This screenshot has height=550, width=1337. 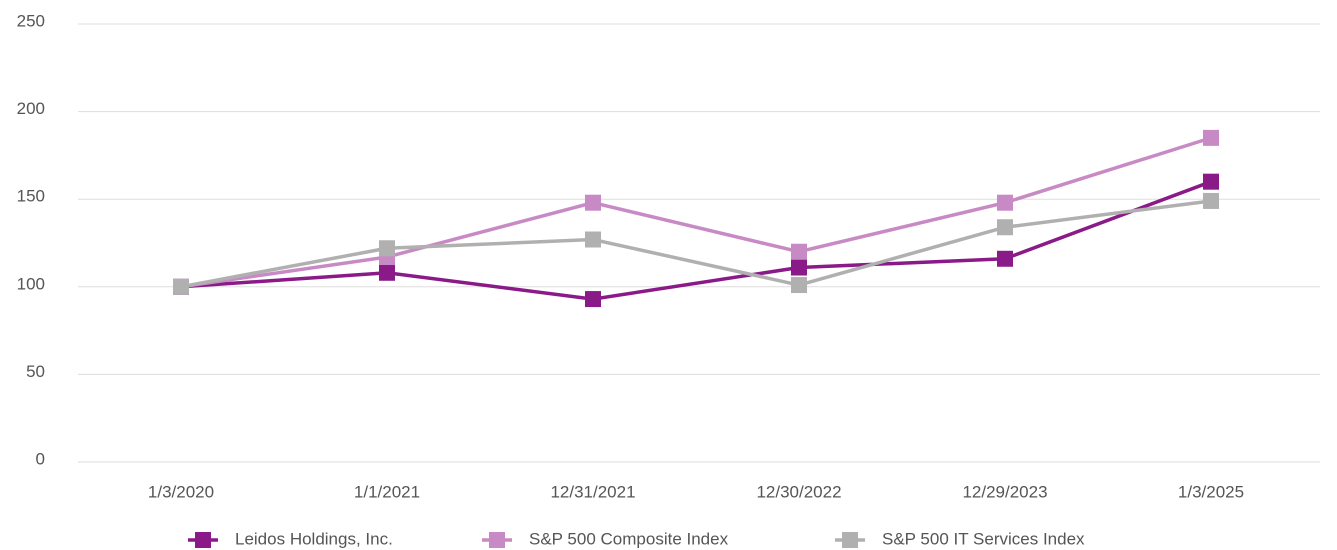 What do you see at coordinates (31, 108) in the screenshot?
I see `y-tick-label: 200` at bounding box center [31, 108].